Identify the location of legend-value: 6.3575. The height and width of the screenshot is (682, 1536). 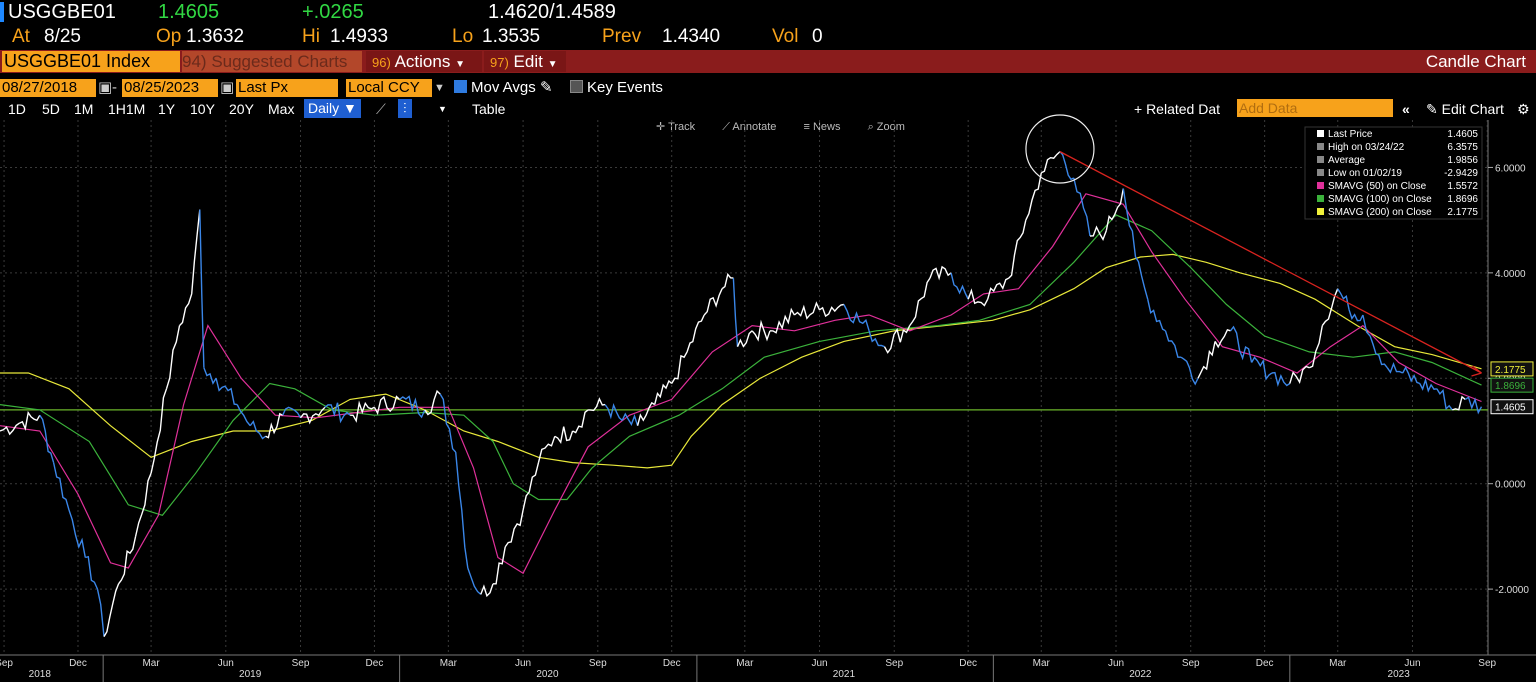
(1462, 147).